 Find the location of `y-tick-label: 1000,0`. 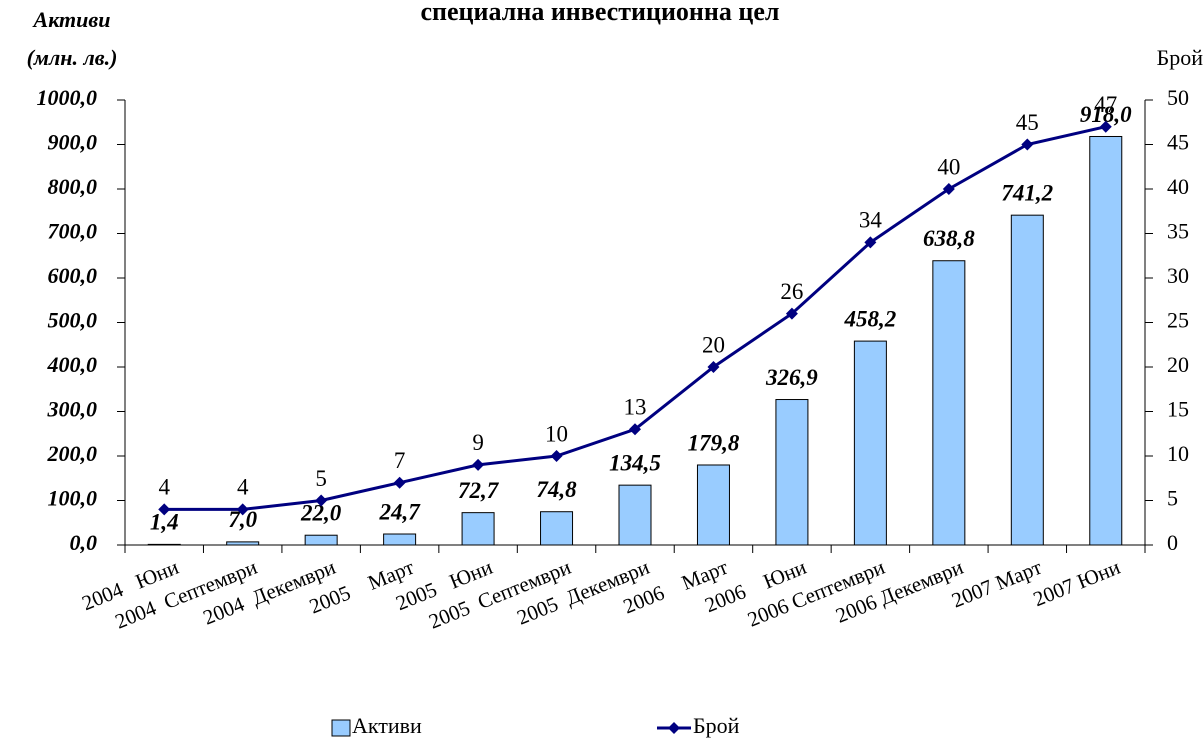

y-tick-label: 1000,0 is located at coordinates (67, 97).